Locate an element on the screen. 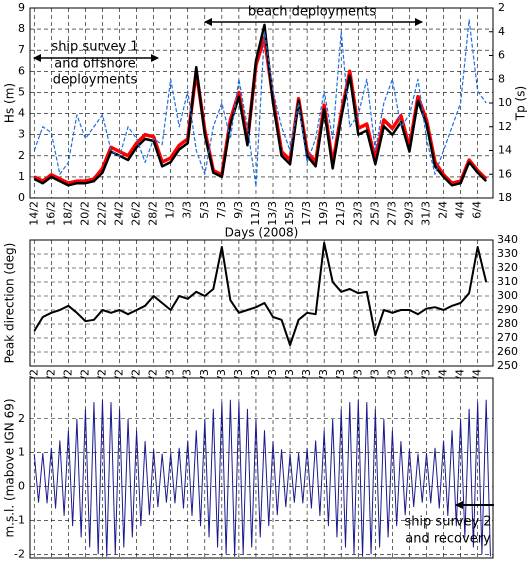 The width and height of the screenshot is (528, 564). x-tick-label: 18/2 is located at coordinates (67, 213).